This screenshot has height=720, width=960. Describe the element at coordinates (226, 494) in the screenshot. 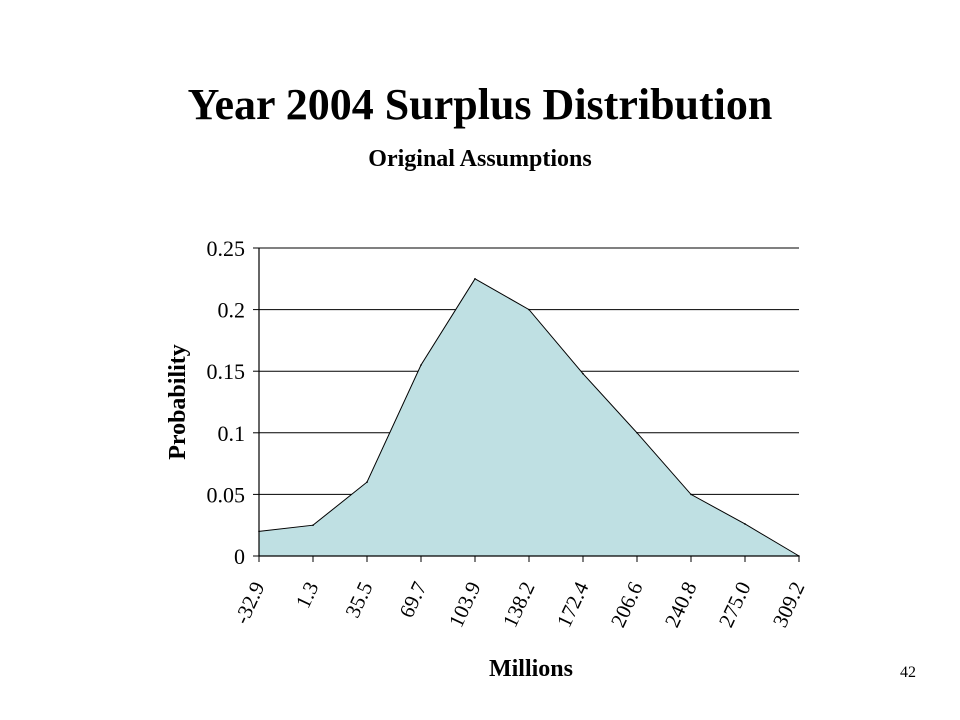

I see `y-tick-label: 0.05` at that location.